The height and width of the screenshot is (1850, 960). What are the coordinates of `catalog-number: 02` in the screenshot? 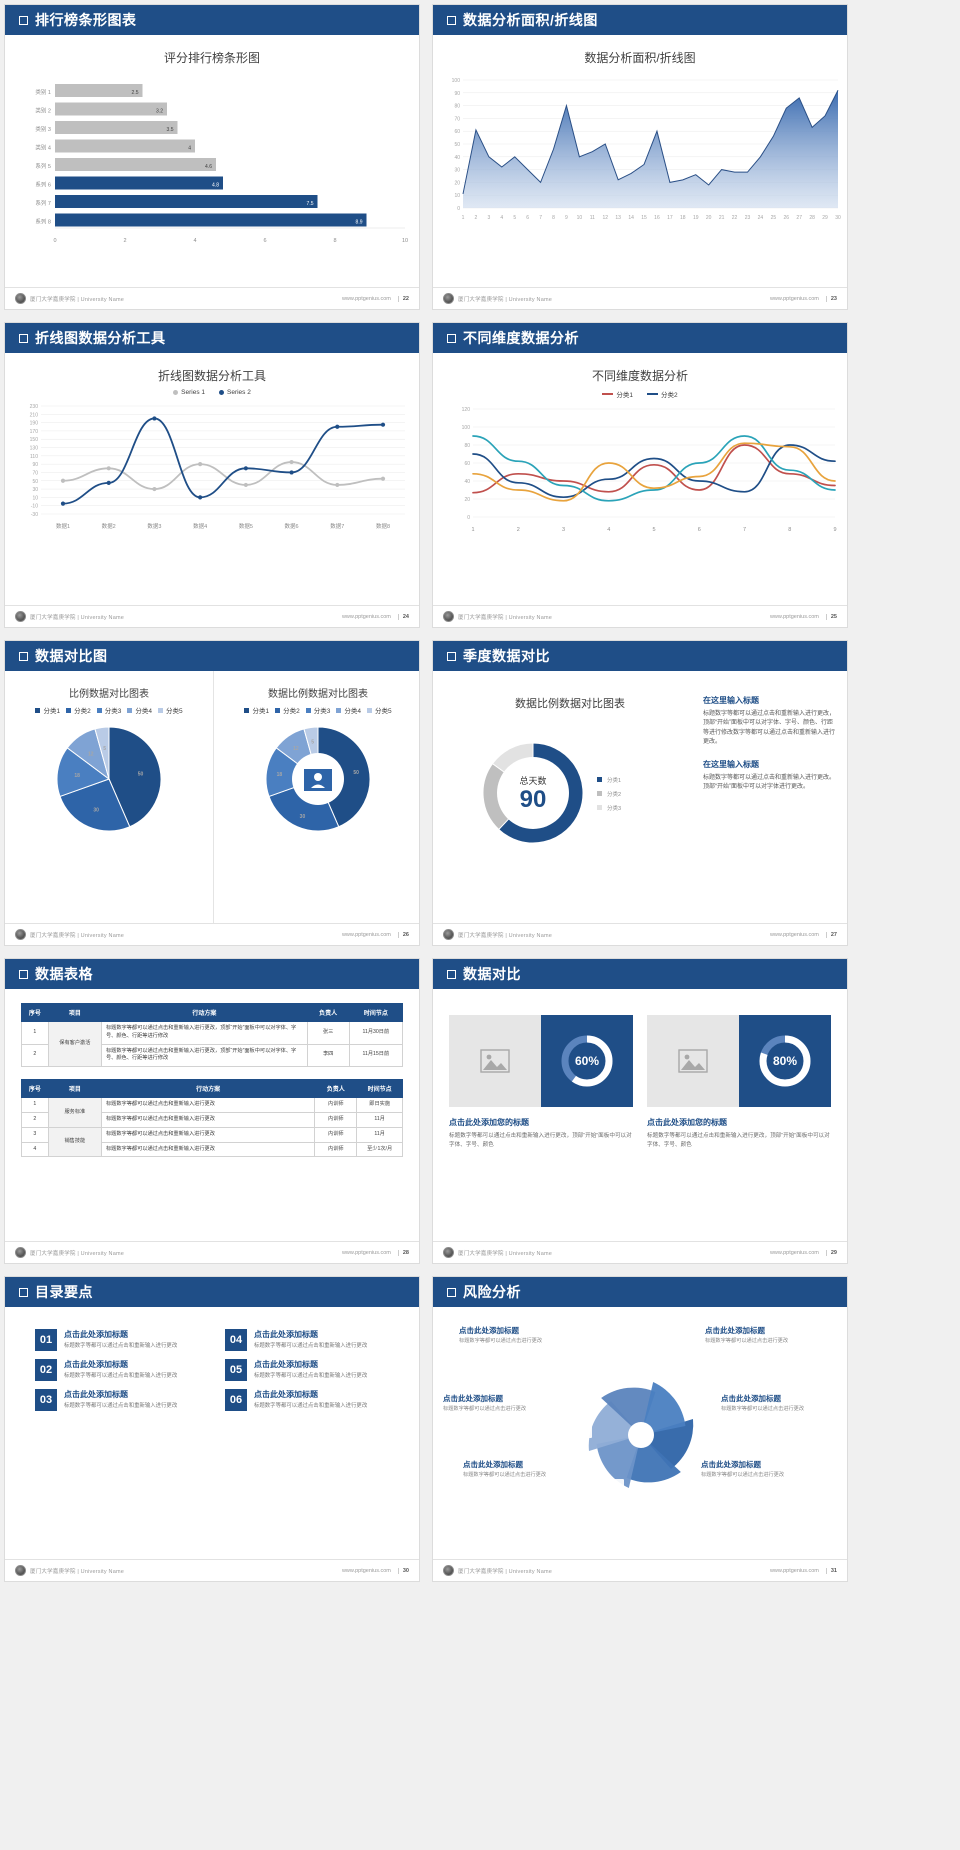 It's located at (46, 1370).